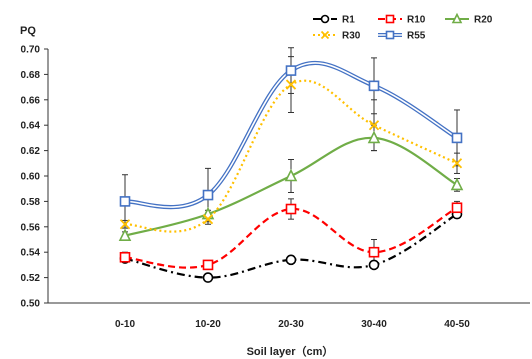 This screenshot has height=359, width=532. I want to click on legend: R1 R10 R20 R30 R55, so click(403, 27).